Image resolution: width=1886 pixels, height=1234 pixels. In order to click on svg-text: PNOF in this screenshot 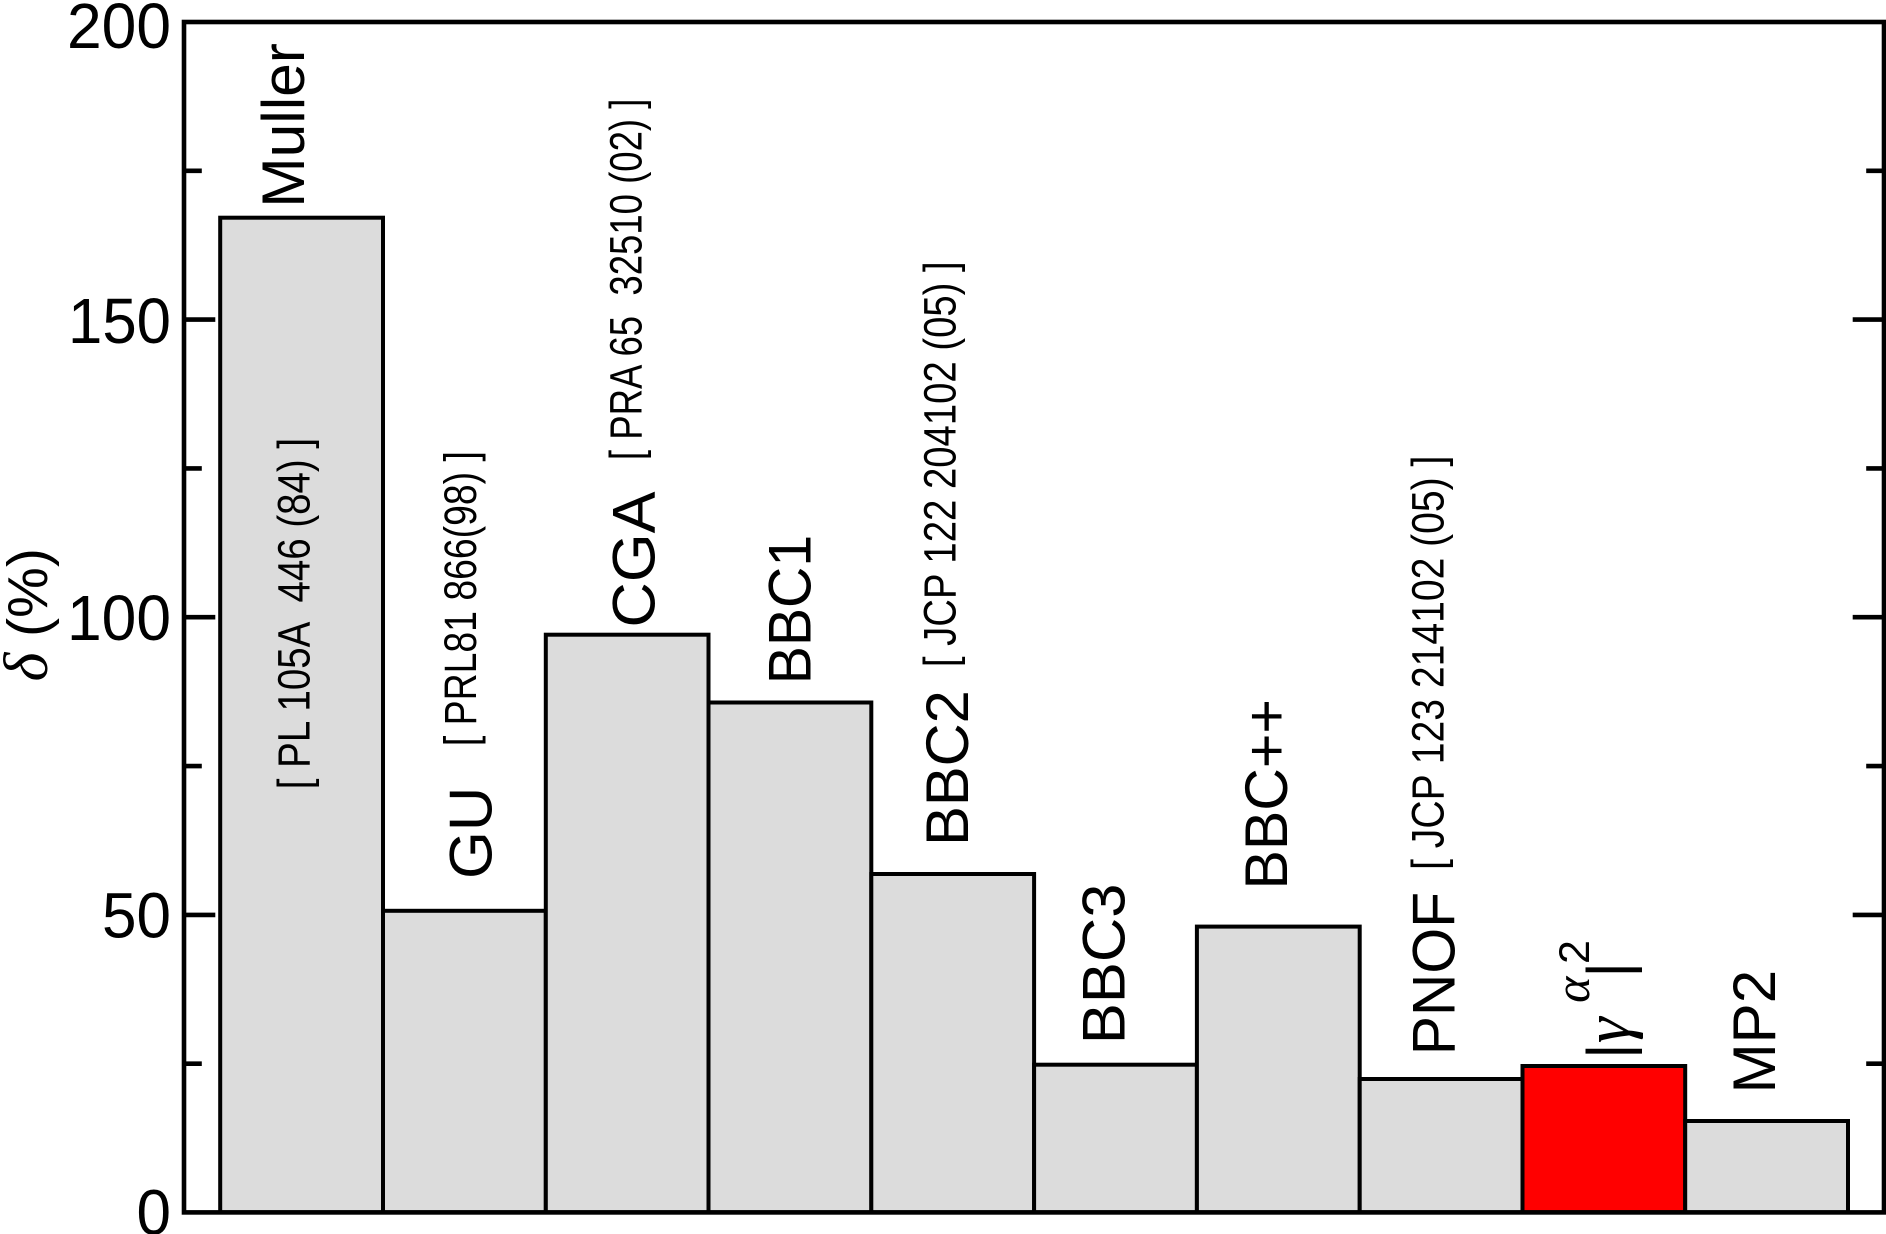, I will do `click(1434, 973)`.